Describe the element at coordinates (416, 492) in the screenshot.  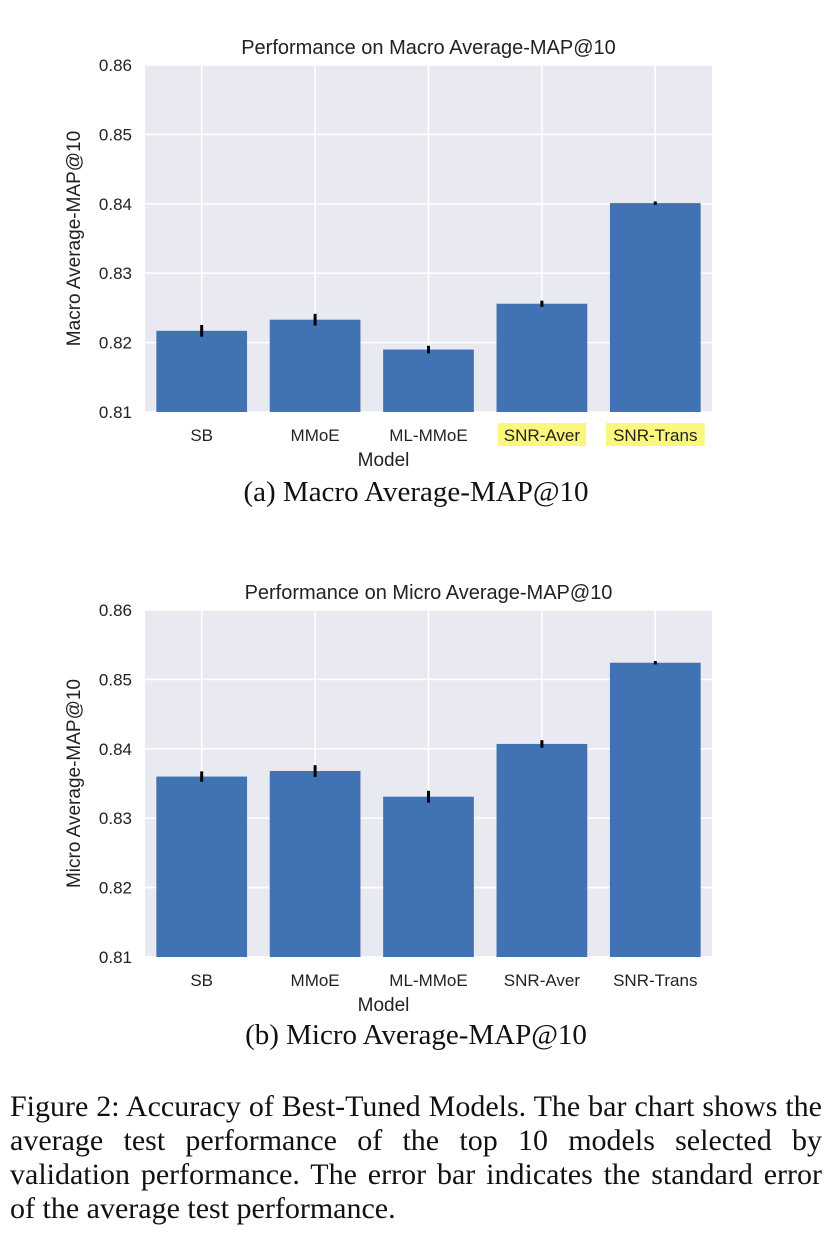
I see `subcaption-a: (a) Macro Average-MAP@10` at that location.